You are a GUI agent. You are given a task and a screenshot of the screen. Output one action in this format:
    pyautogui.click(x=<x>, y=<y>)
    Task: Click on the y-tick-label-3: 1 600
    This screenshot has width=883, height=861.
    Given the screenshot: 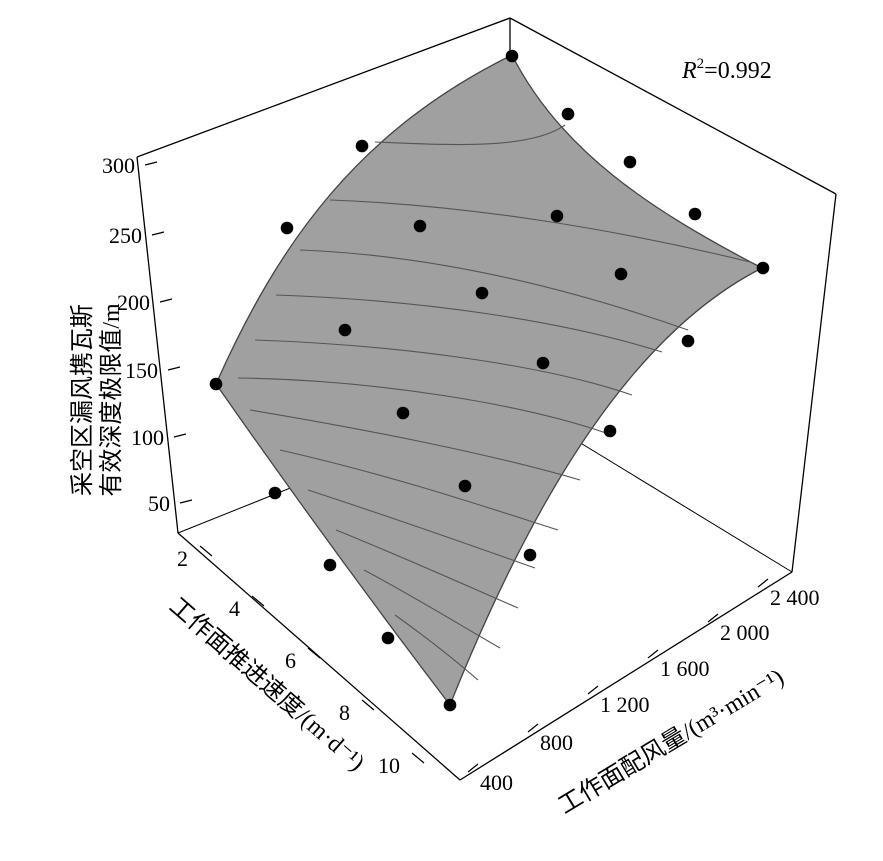 What is the action you would take?
    pyautogui.click(x=685, y=668)
    